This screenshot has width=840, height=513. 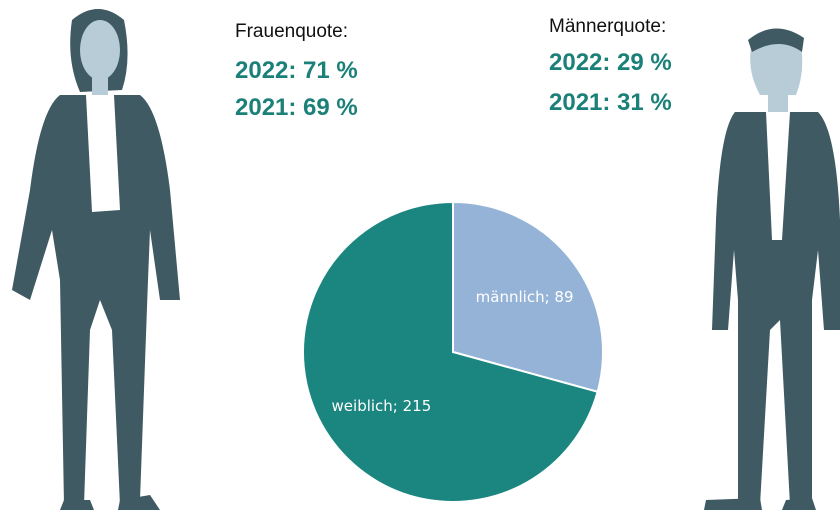 What do you see at coordinates (610, 62) in the screenshot?
I see `quote-line: 2022: 29 %` at bounding box center [610, 62].